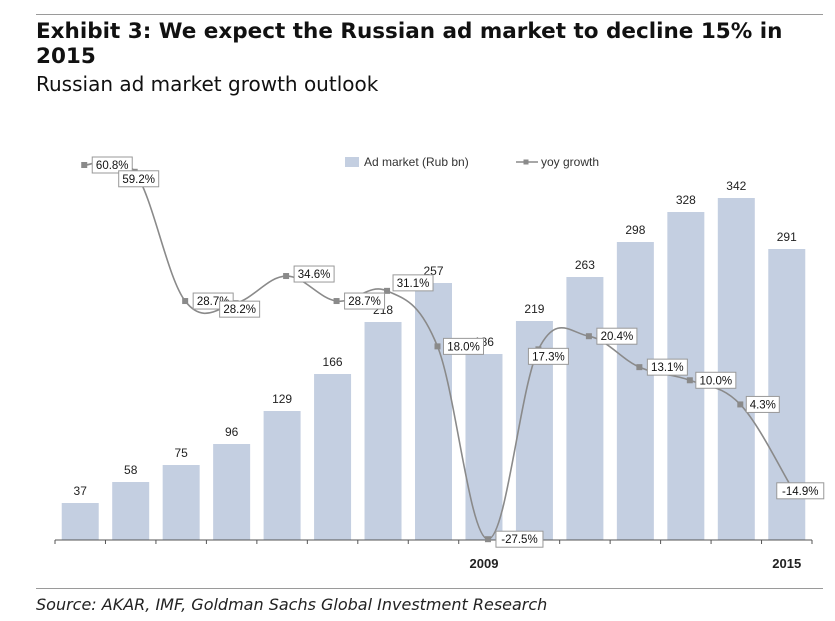 The image size is (835, 621). I want to click on x-axis-ticks, so click(433, 542).